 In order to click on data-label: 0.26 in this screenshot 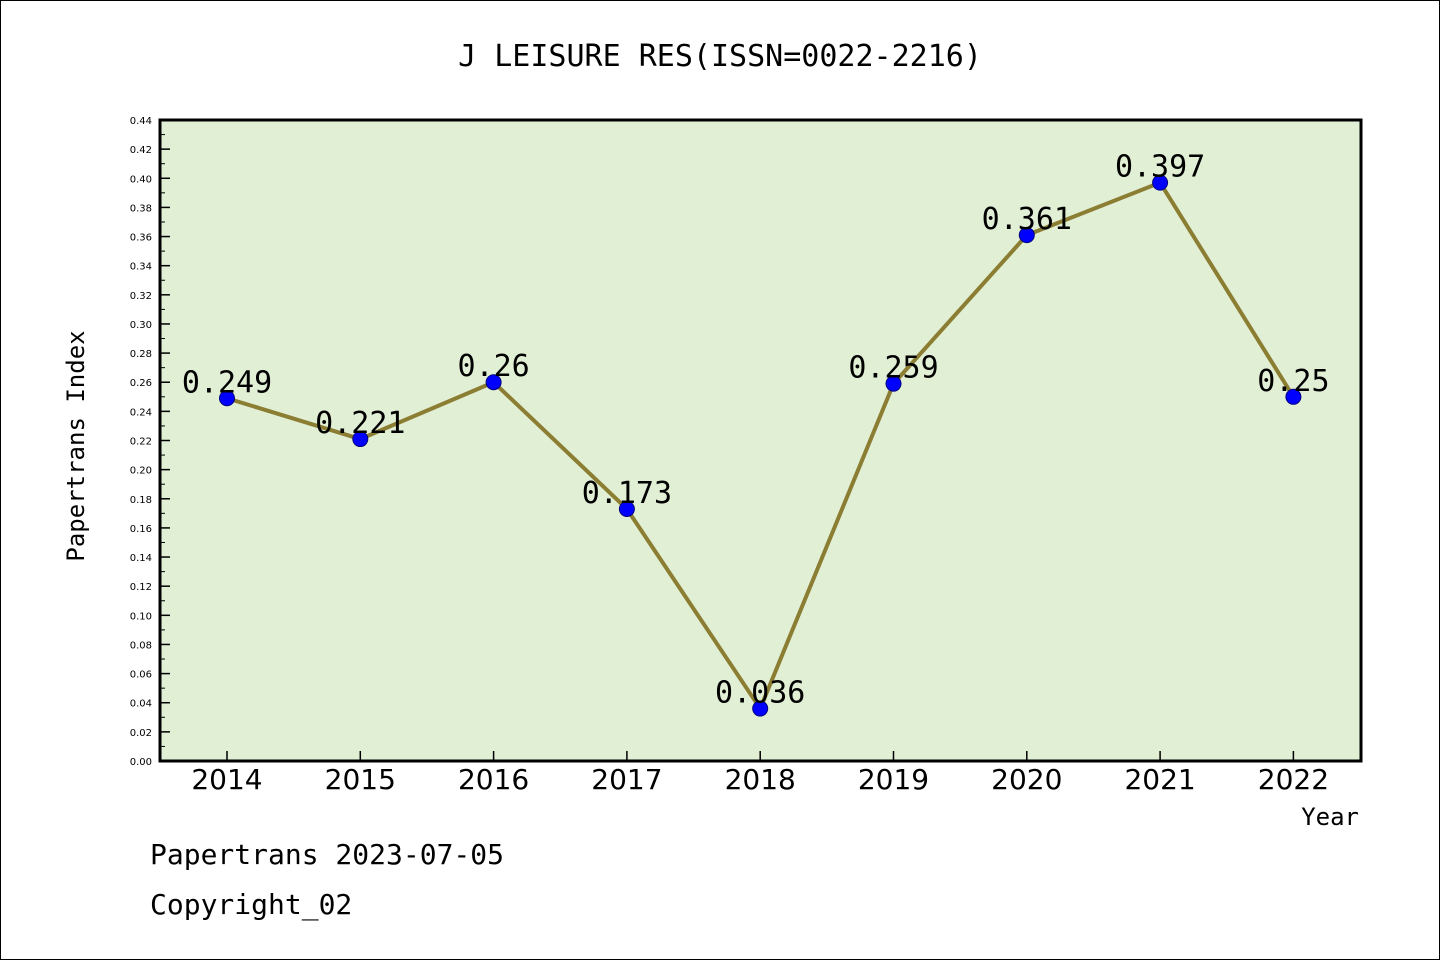, I will do `click(493, 366)`.